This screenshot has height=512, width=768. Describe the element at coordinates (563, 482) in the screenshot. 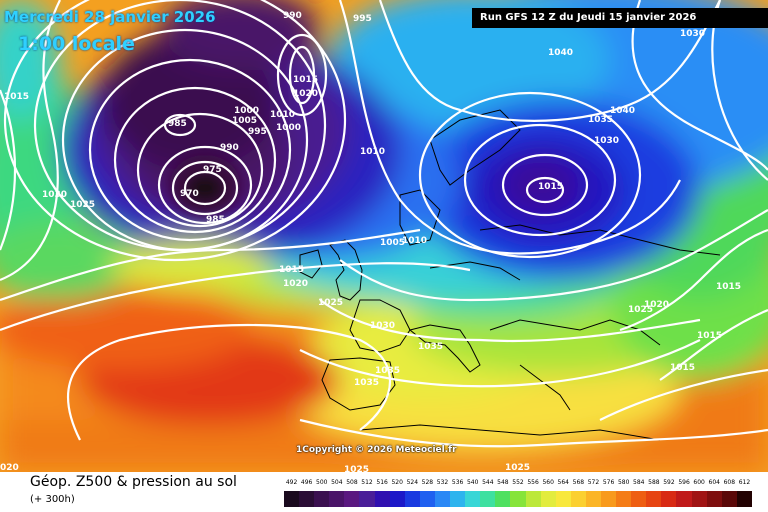

I see `scale-tick-label: 564` at that location.